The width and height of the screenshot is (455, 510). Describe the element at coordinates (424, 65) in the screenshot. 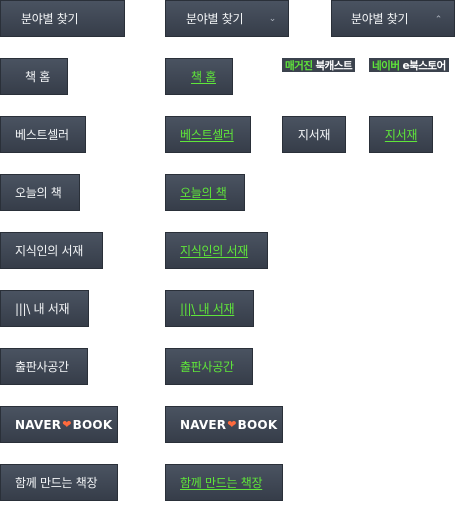

I see `ebookstore-label: e북스토어` at that location.